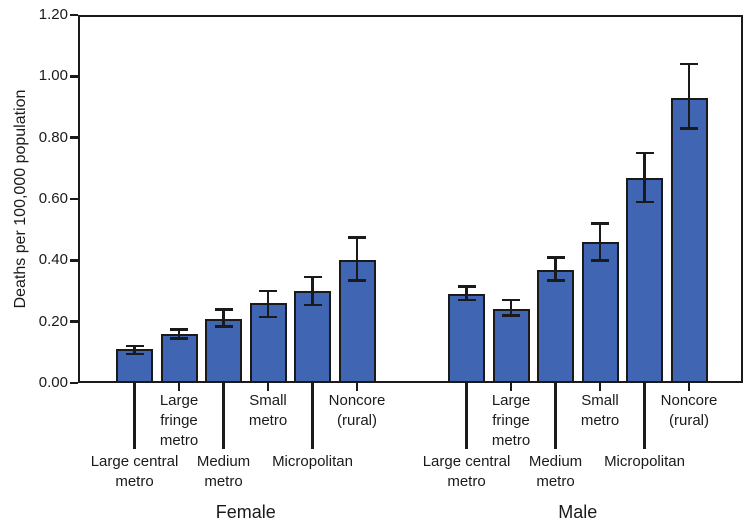 The height and width of the screenshot is (528, 749). What do you see at coordinates (53, 137) in the screenshot?
I see `y-axis-tick-label: 0.80` at bounding box center [53, 137].